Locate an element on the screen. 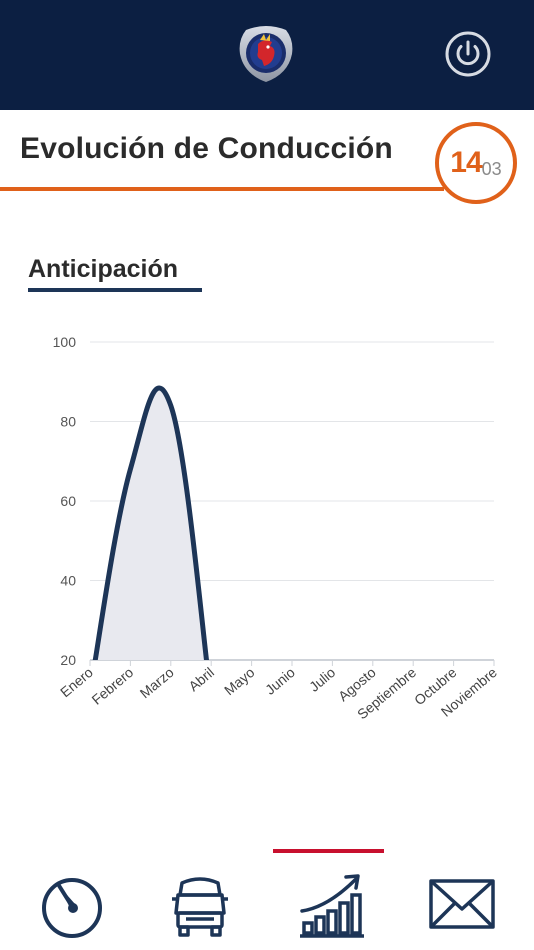 The height and width of the screenshot is (950, 534). x-tick-label: Marzo is located at coordinates (157, 682).